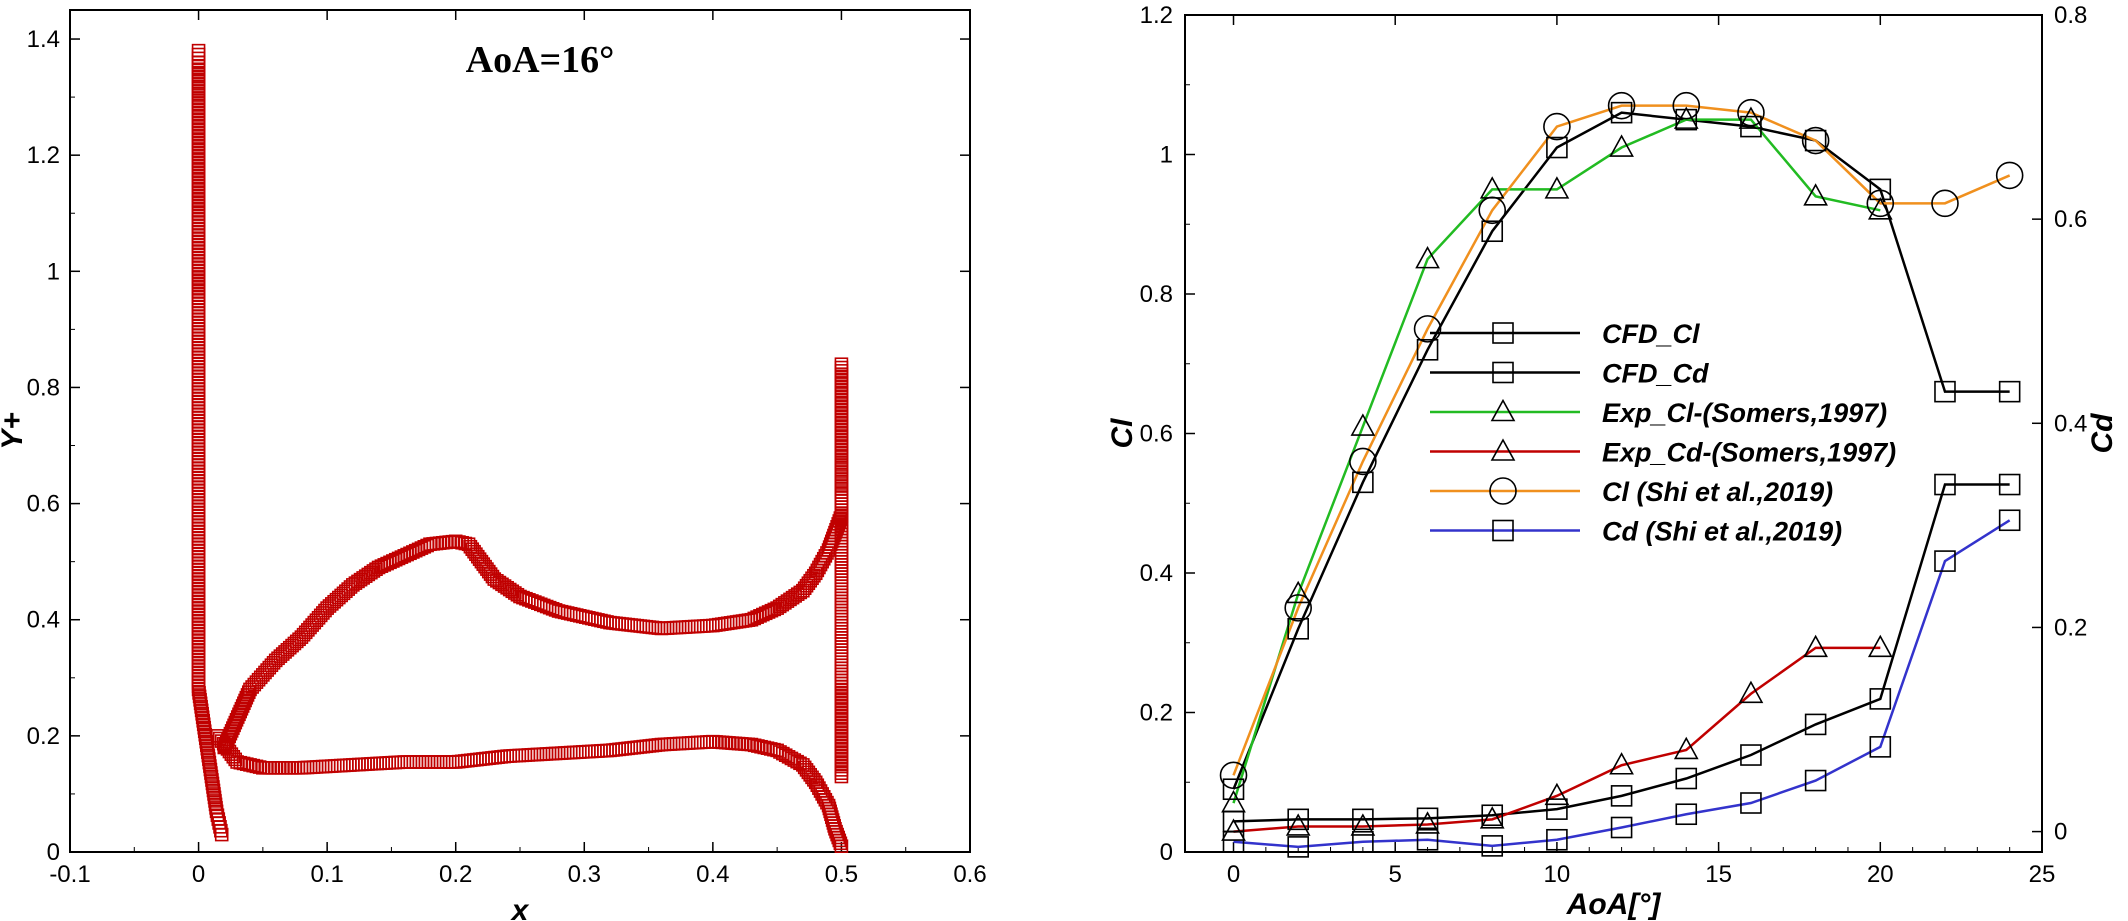  Describe the element at coordinates (540, 60) in the screenshot. I see `aoa-annotation: AoA=16°` at that location.